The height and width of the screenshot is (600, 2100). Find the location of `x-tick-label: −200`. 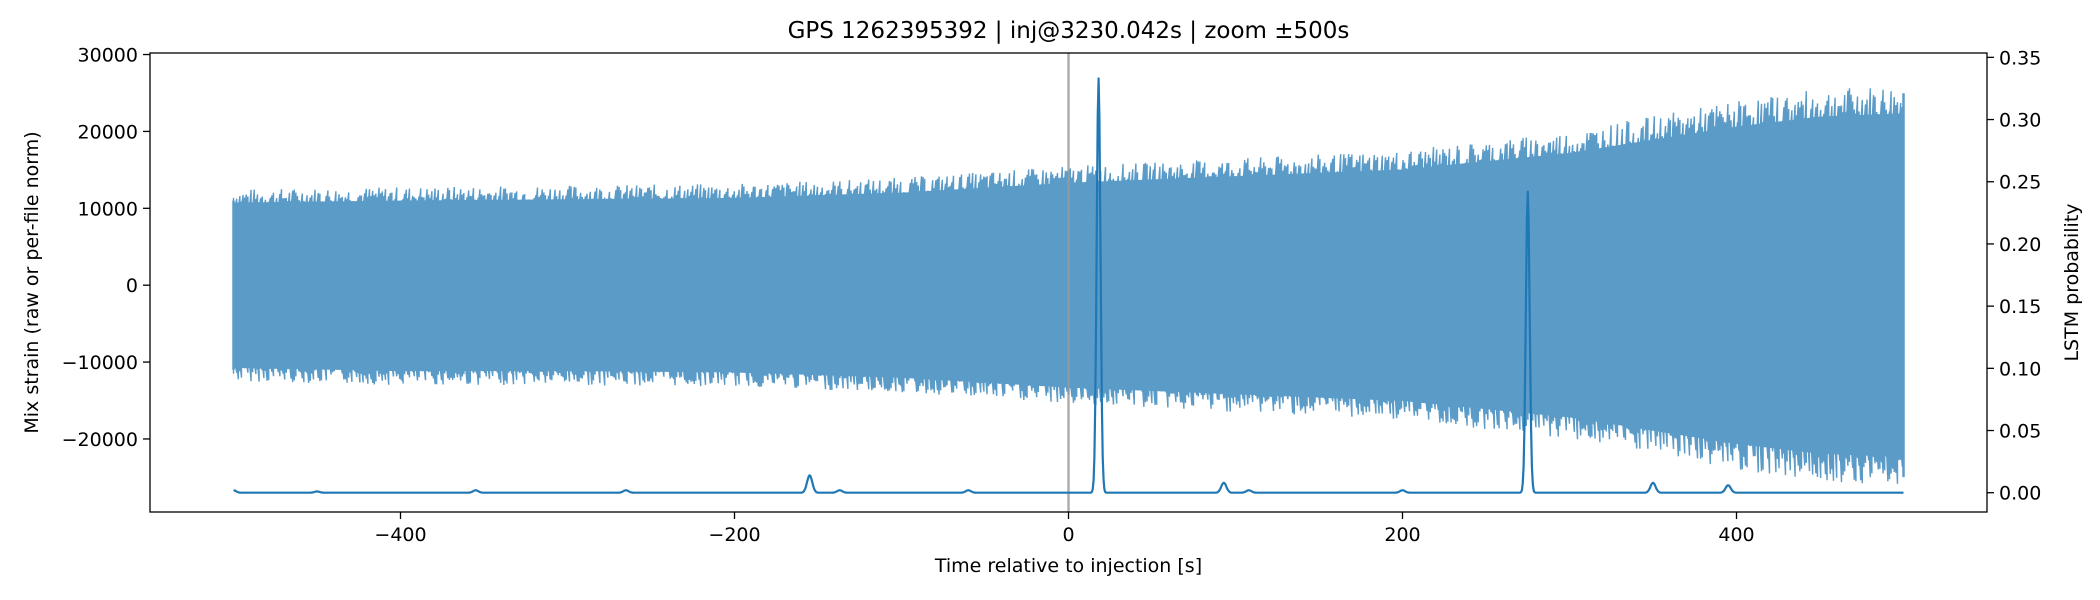

x-tick-label: −200 is located at coordinates (734, 535).